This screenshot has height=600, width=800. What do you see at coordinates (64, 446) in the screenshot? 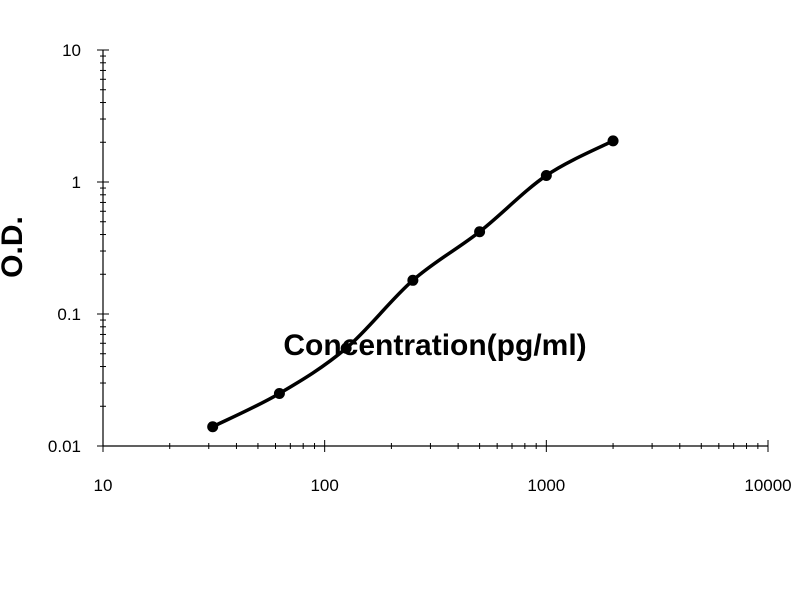
I see `y-tick-label: 0.01` at bounding box center [64, 446].